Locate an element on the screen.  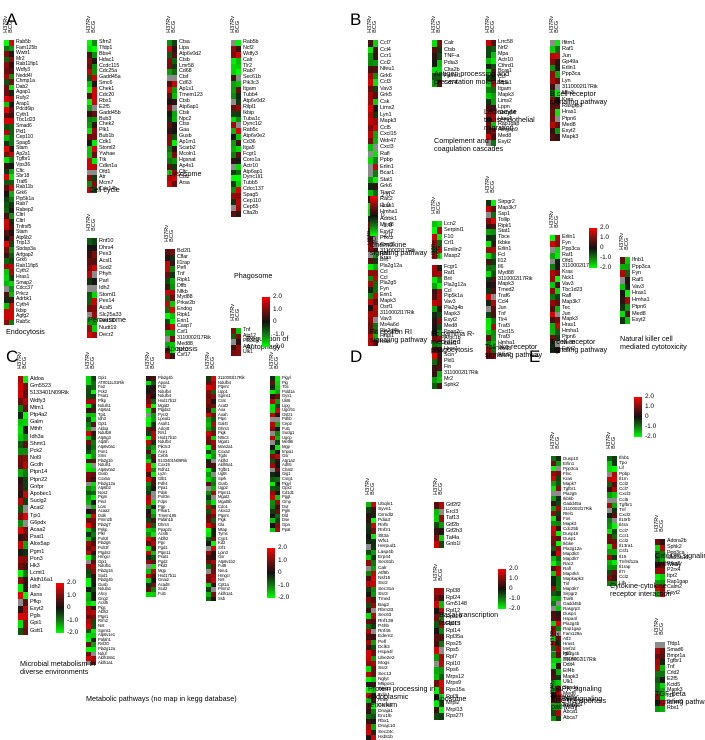
legend-tick: -2.0 is located at coordinates (651, 436).